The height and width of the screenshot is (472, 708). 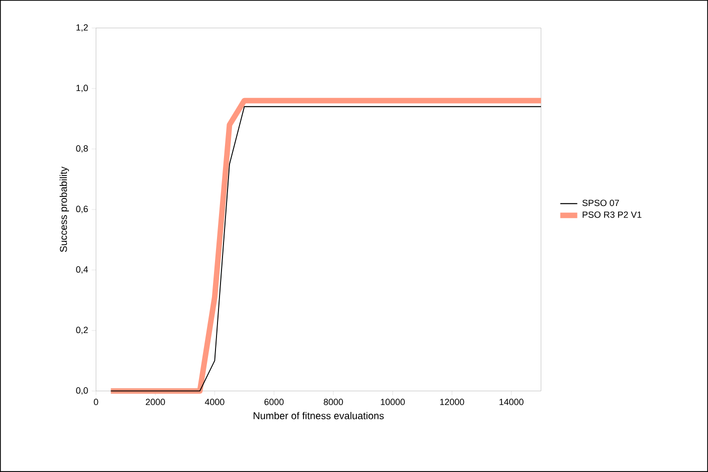 I want to click on x-tick-label: 0, so click(x=96, y=402).